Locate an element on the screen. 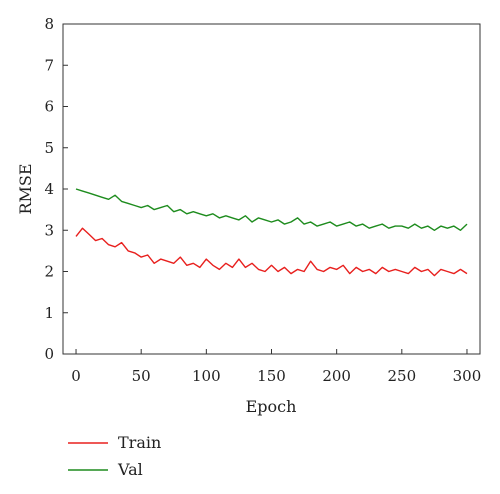 This screenshot has width=500, height=494. legend-label-val: Val is located at coordinates (130, 469).